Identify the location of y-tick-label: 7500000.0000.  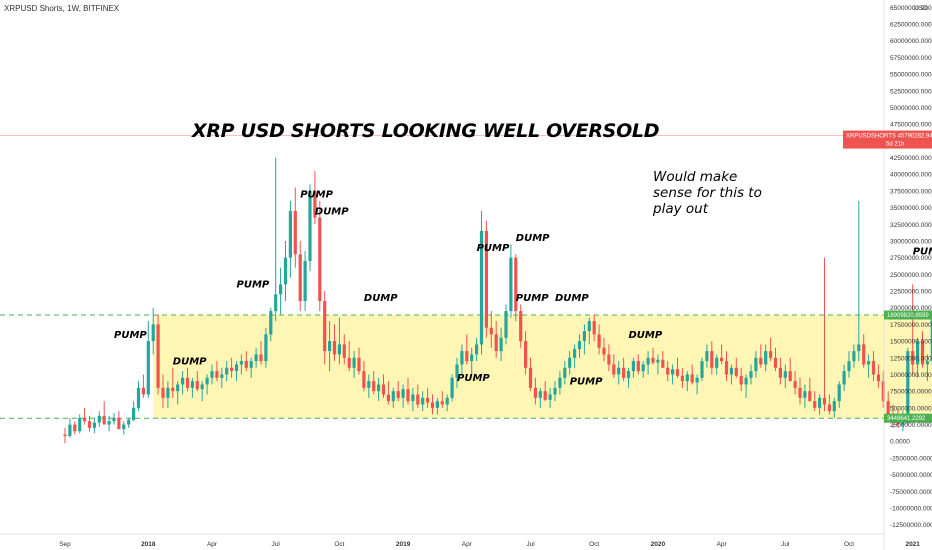
(911, 392).